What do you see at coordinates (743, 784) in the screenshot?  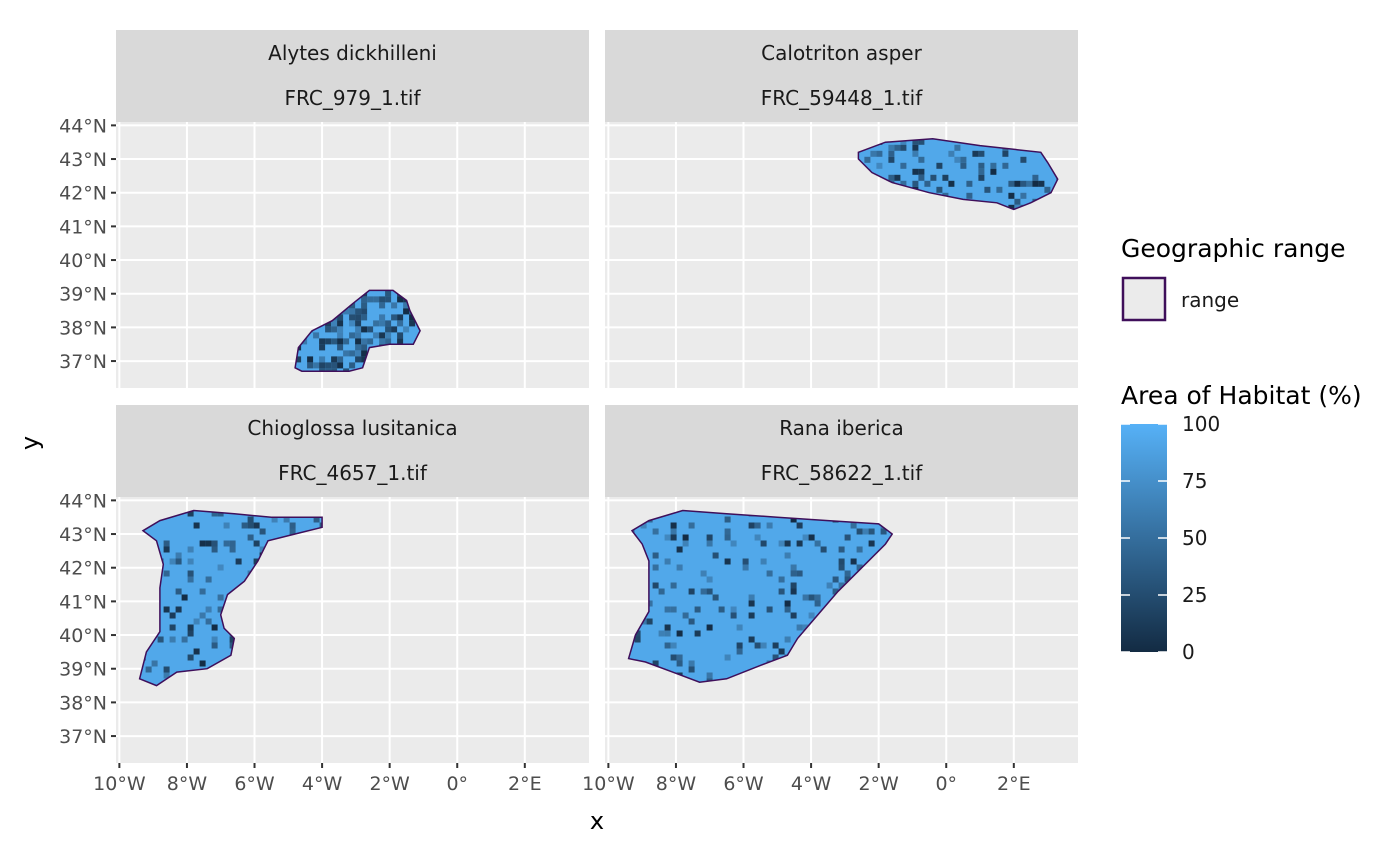 I see `x-tick-label: 6°W` at bounding box center [743, 784].